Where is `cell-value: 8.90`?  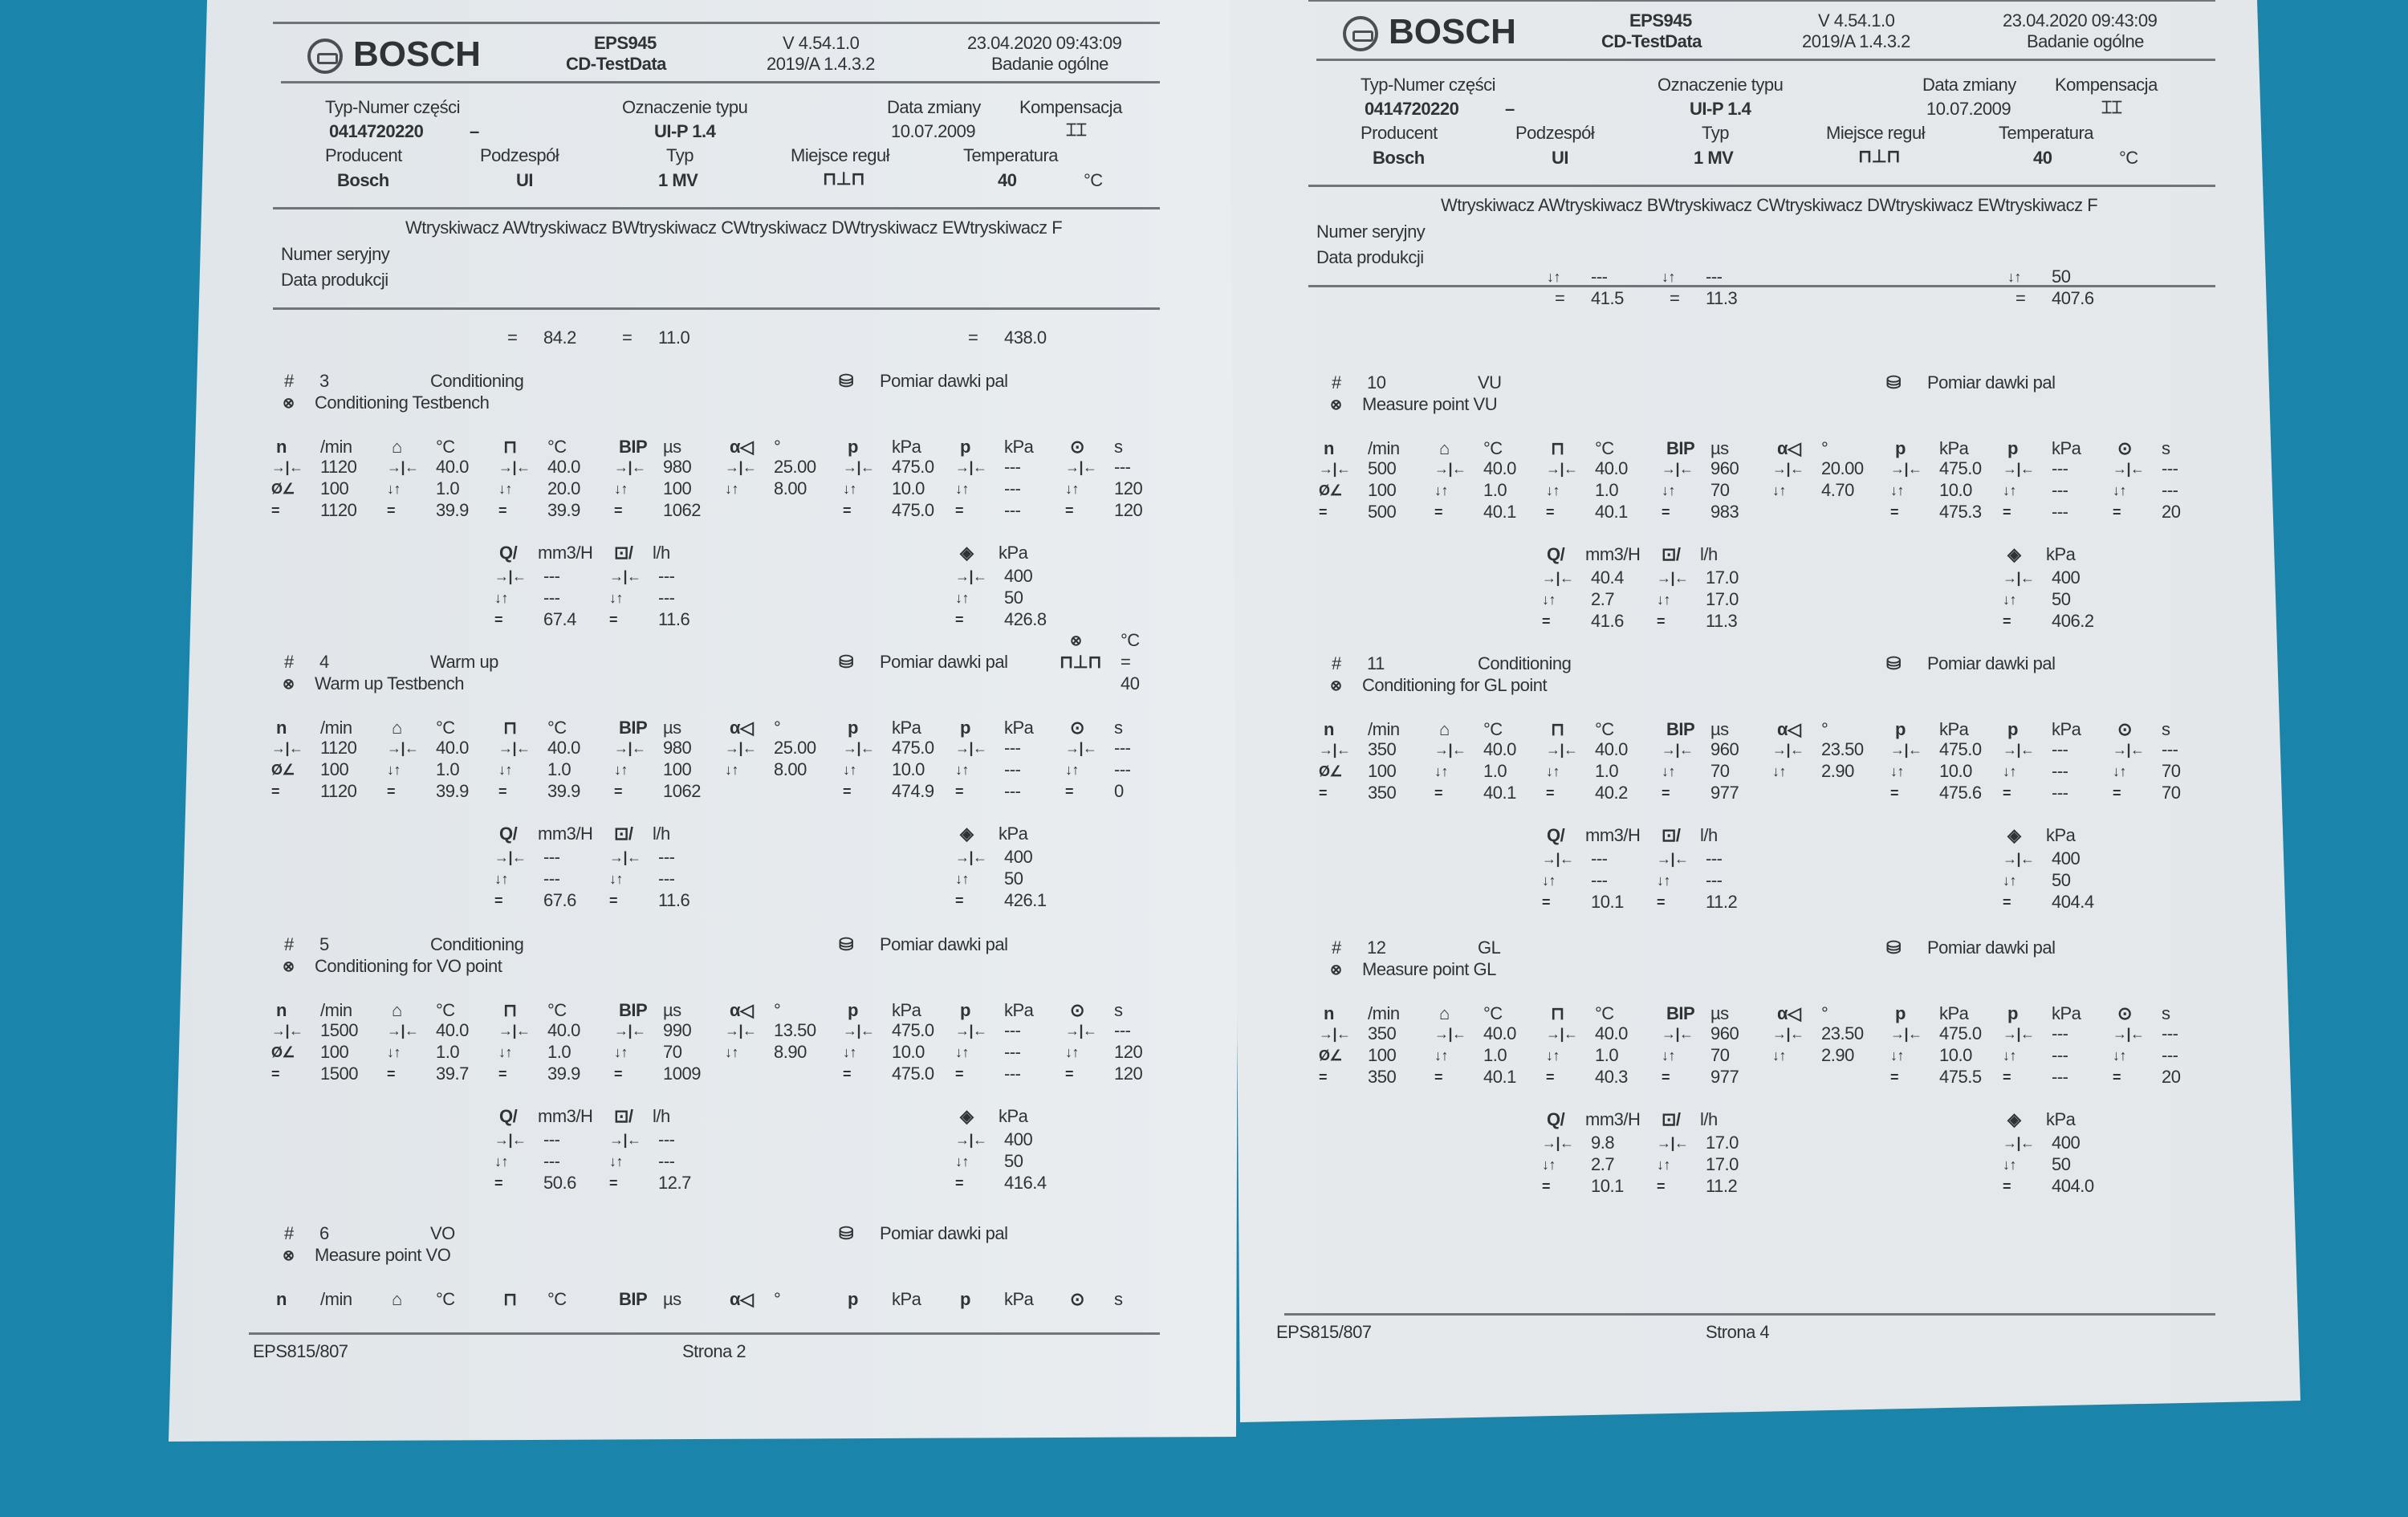 cell-value: 8.90 is located at coordinates (790, 1052).